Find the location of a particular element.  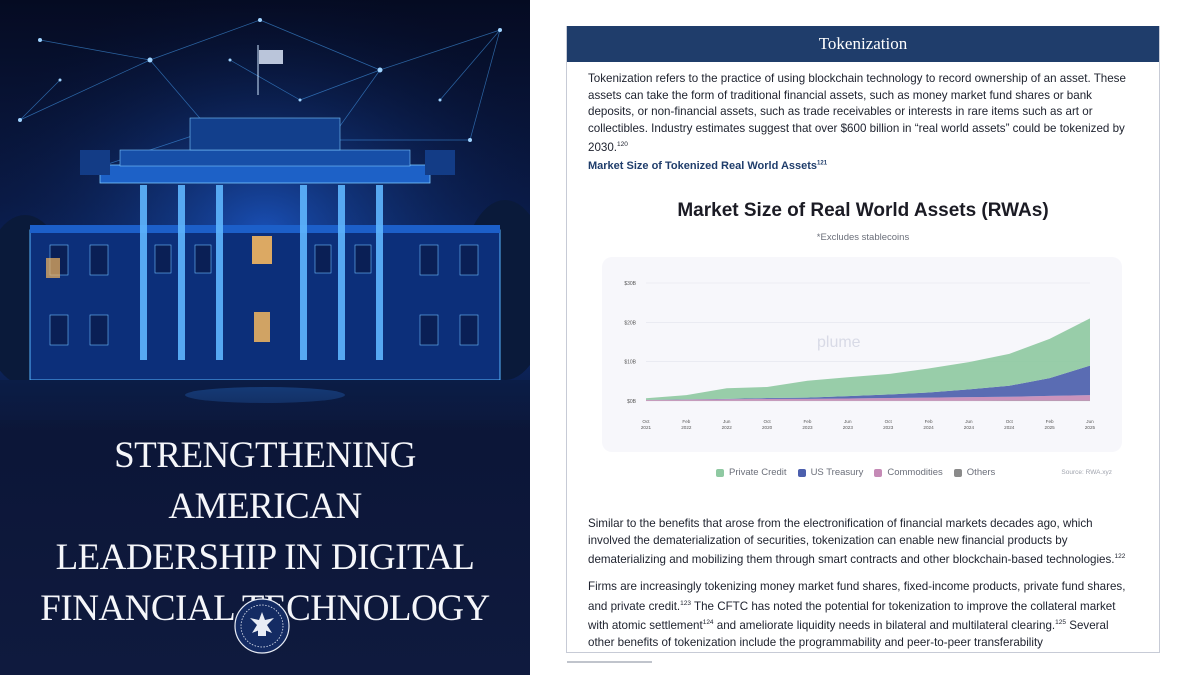

footnote-ref: 121 is located at coordinates (822, 163).